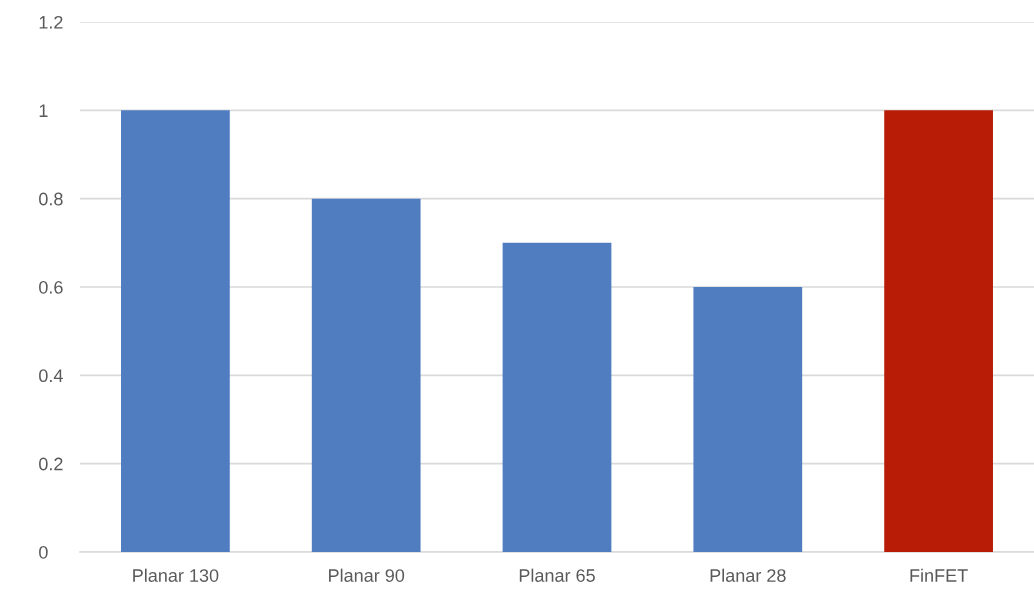 This screenshot has height=604, width=1034. I want to click on x-tick-label: Planar 90, so click(367, 575).